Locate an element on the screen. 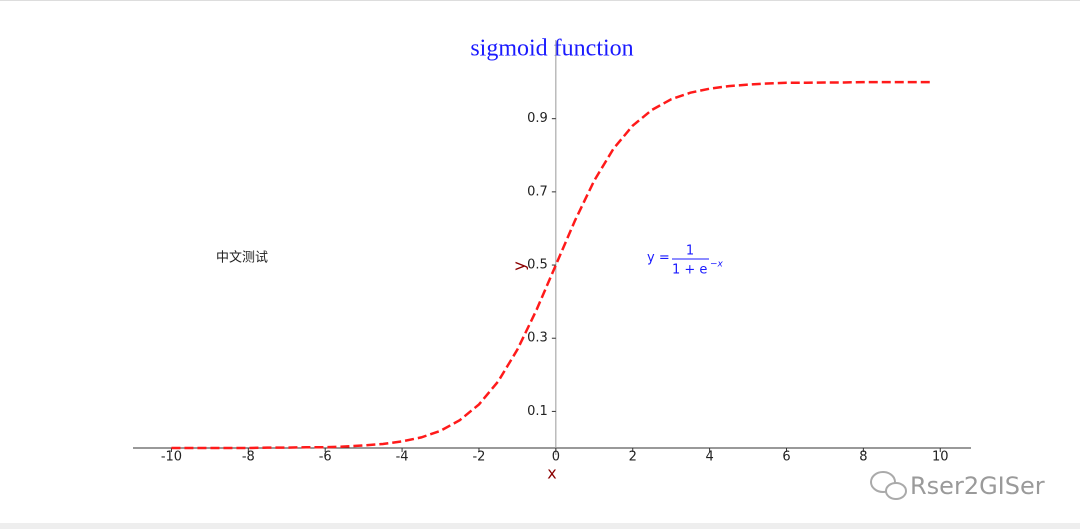 This screenshot has width=1080, height=529. formula-lhs: y = is located at coordinates (658, 258).